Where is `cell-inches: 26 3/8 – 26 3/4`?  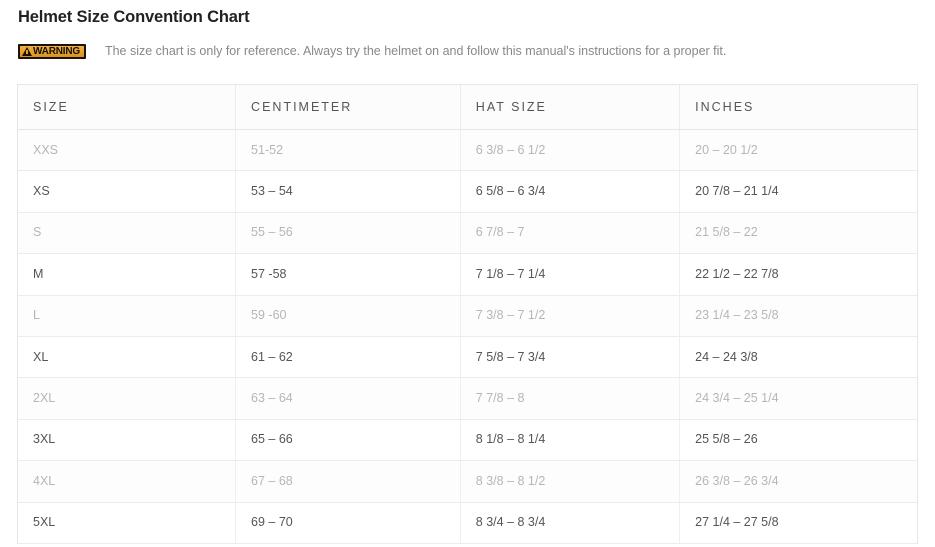 cell-inches: 26 3/8 – 26 3/4 is located at coordinates (798, 481).